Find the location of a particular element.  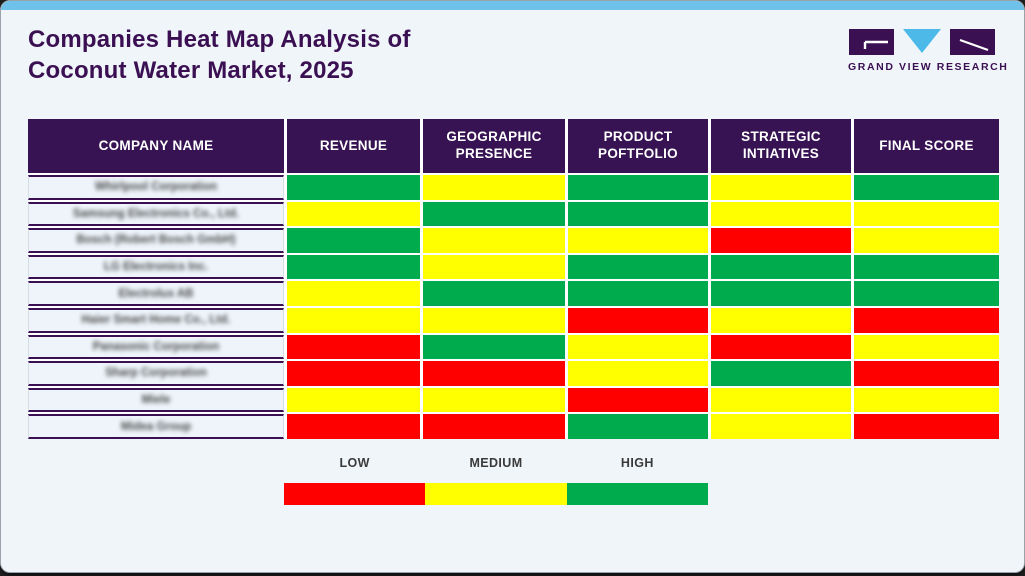

legend-label-low: LOW is located at coordinates (354, 463).